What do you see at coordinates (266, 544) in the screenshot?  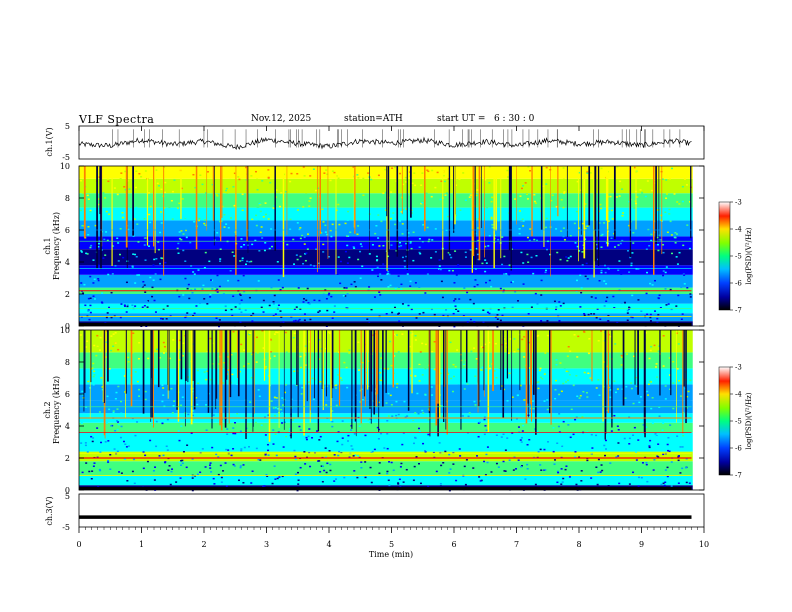 I see `xtick-label: 3` at bounding box center [266, 544].